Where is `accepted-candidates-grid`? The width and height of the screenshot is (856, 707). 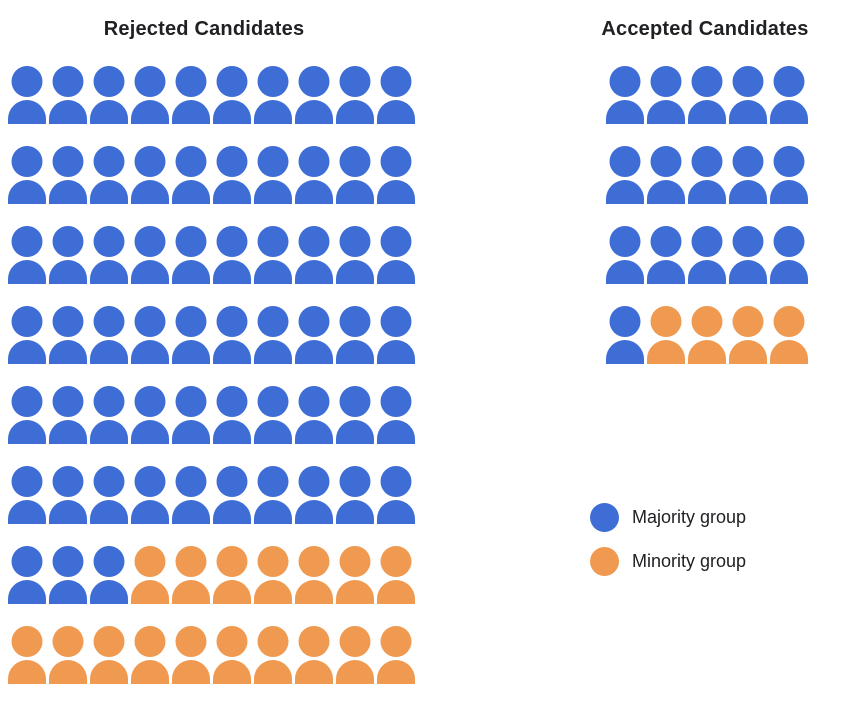 accepted-candidates-grid is located at coordinates (707, 215).